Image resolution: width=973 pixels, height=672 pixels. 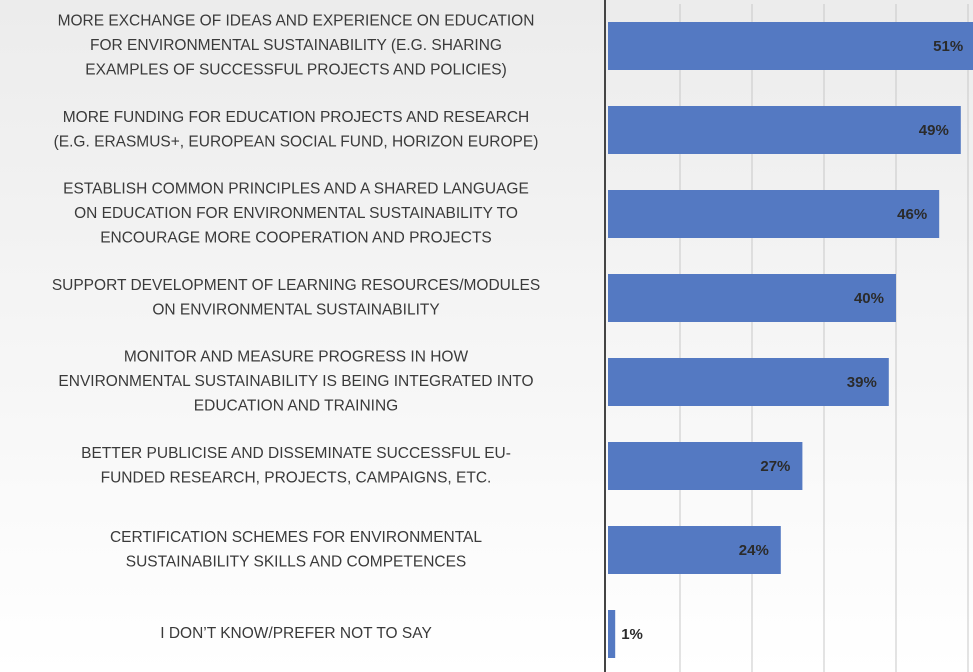 I want to click on value-label: 1%, so click(x=632, y=634).